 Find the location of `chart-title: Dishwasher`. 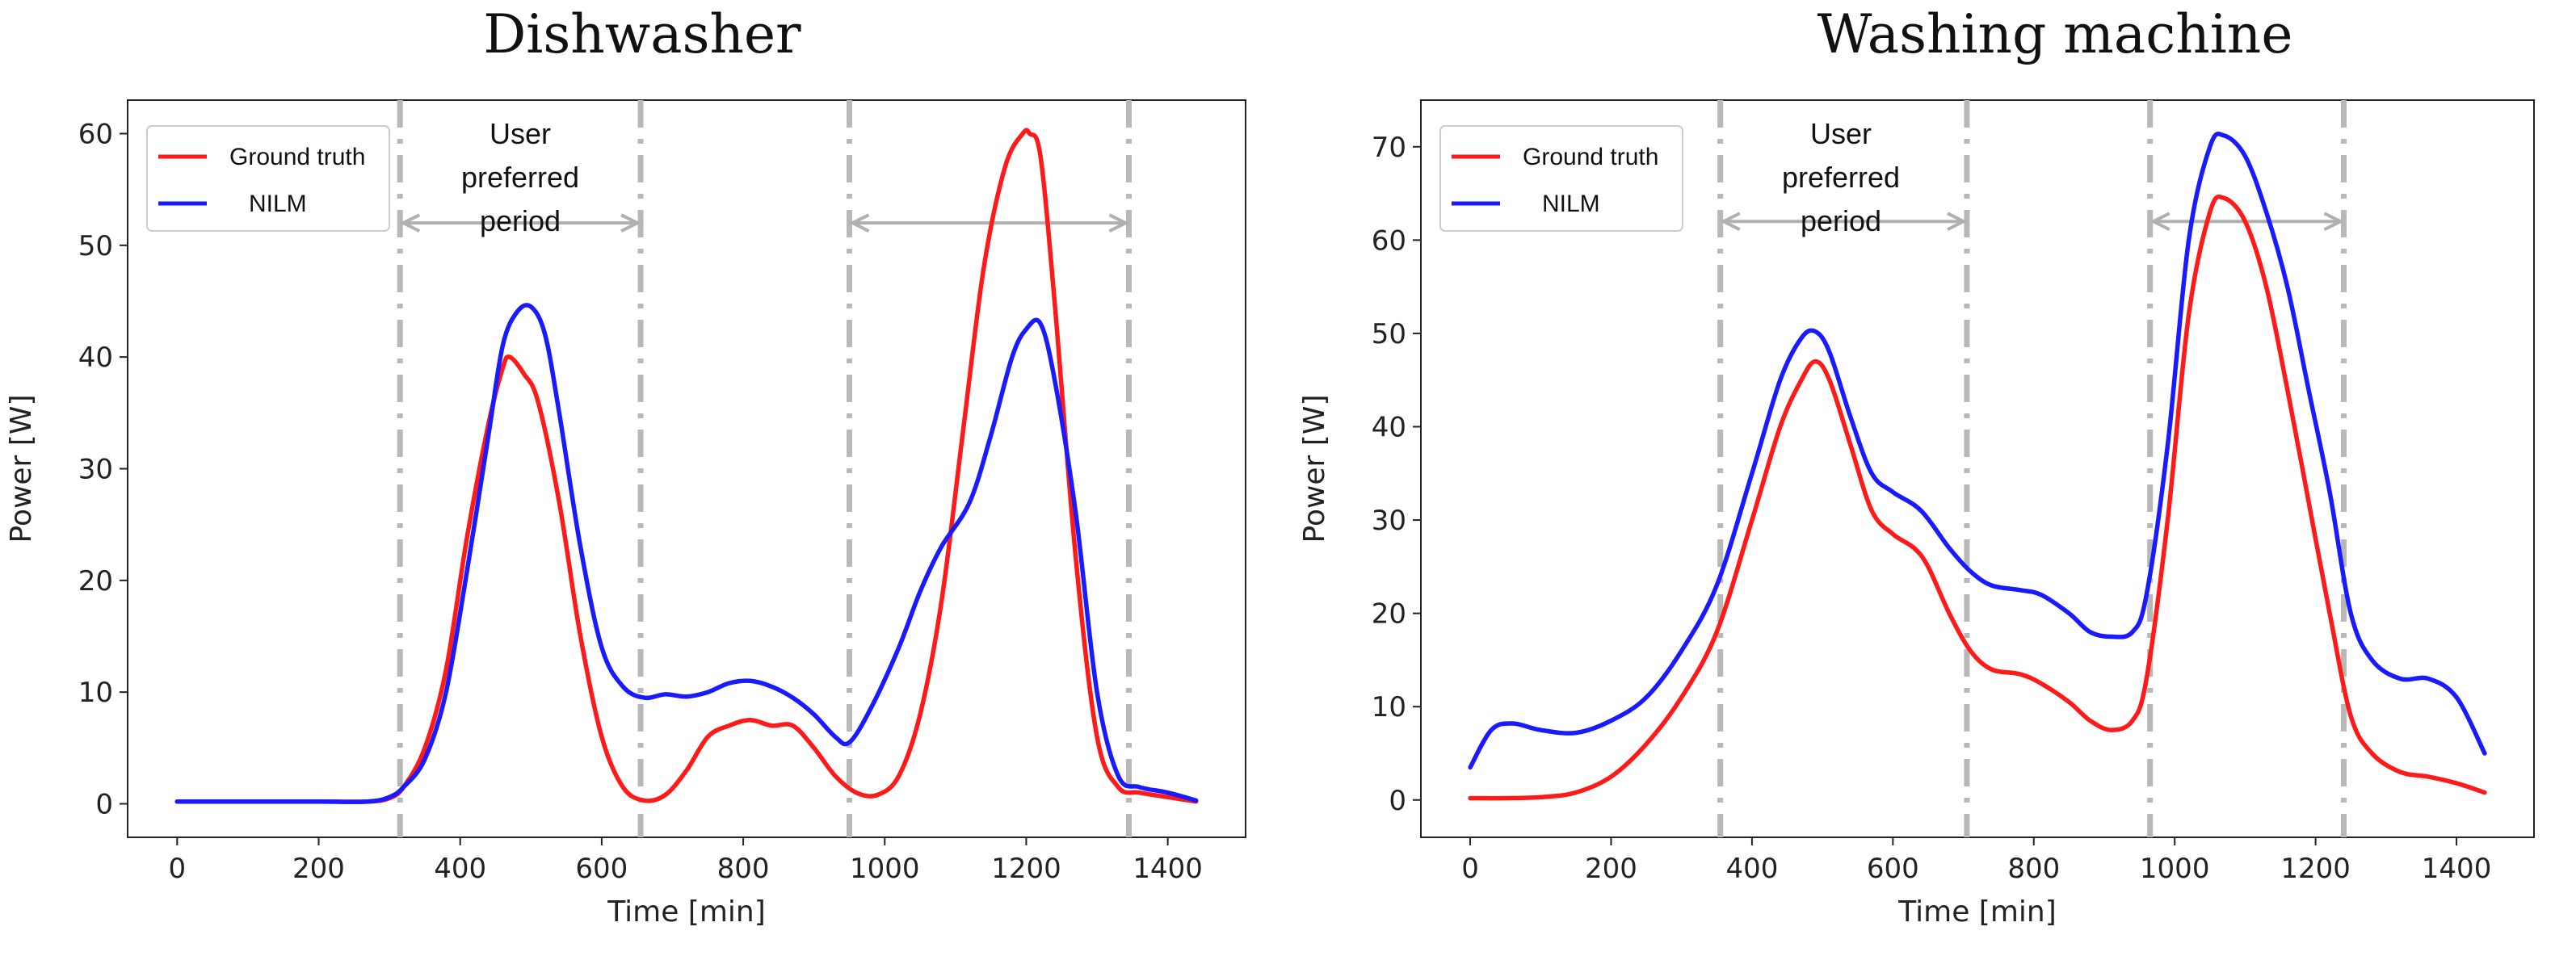

chart-title: Dishwasher is located at coordinates (642, 34).